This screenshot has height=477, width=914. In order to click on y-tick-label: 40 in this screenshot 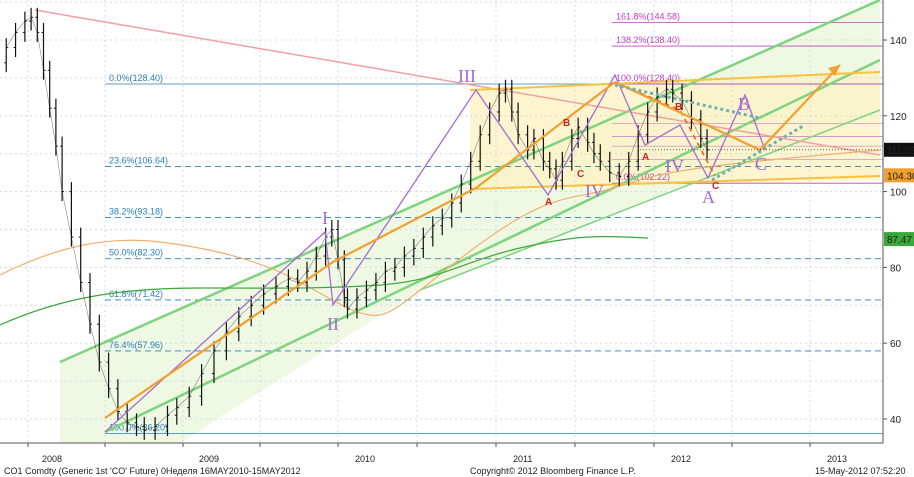, I will do `click(896, 420)`.